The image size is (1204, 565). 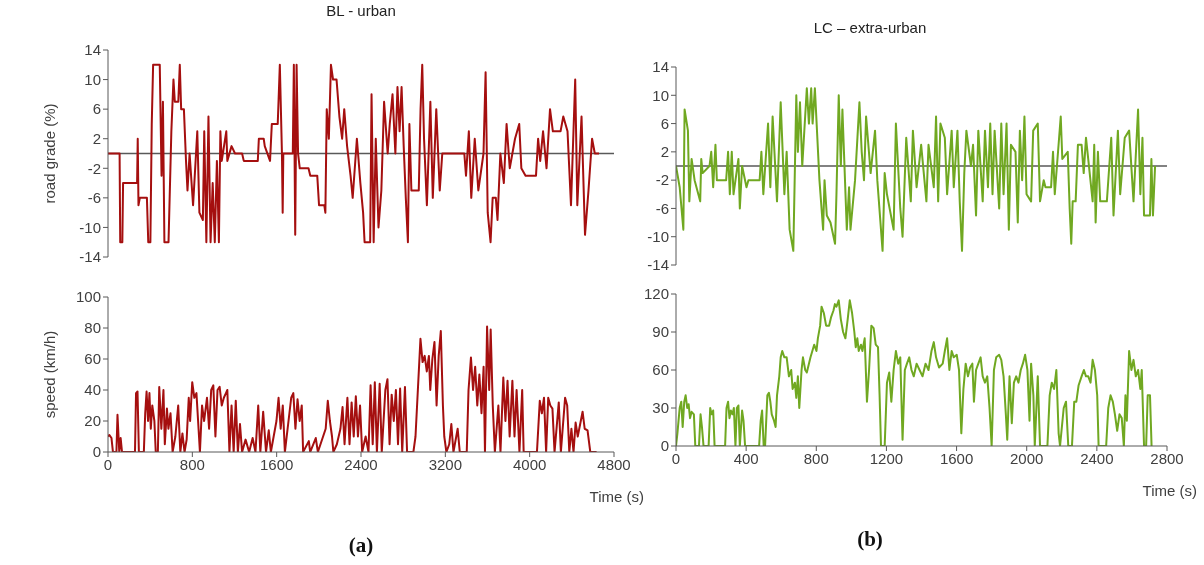 I want to click on x-tick-label: 4000, so click(x=529, y=464).